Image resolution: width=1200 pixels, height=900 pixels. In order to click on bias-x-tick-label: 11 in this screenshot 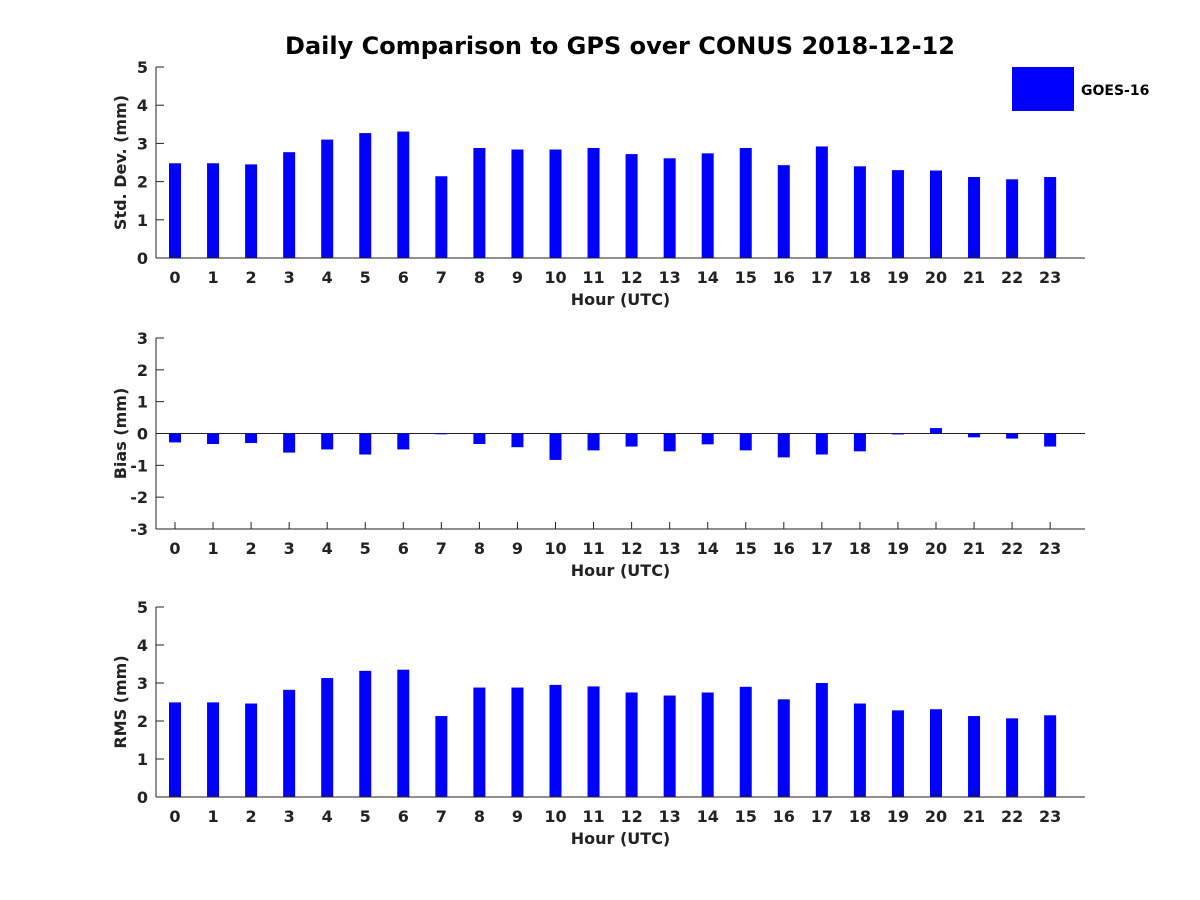, I will do `click(593, 548)`.